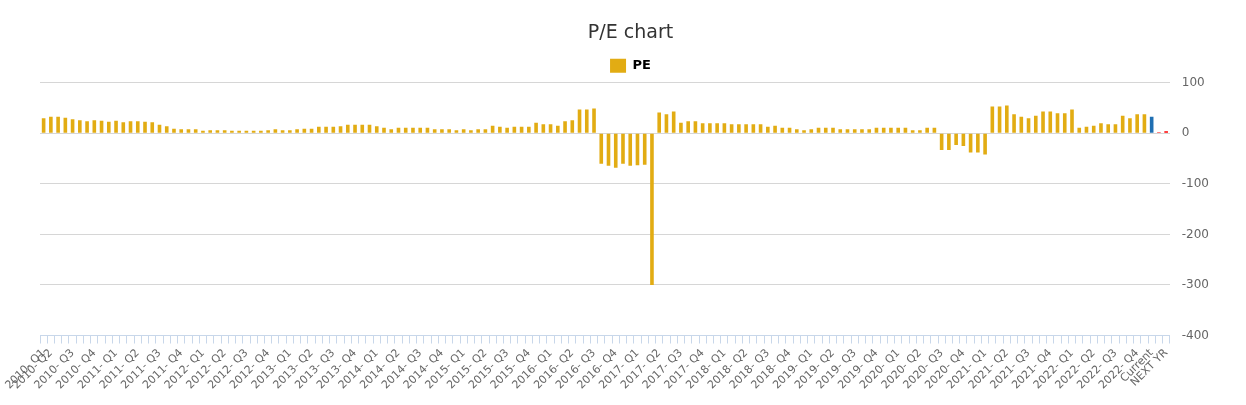 This screenshot has width=1246, height=405. I want to click on y-tick-label: 0, so click(1185, 132).